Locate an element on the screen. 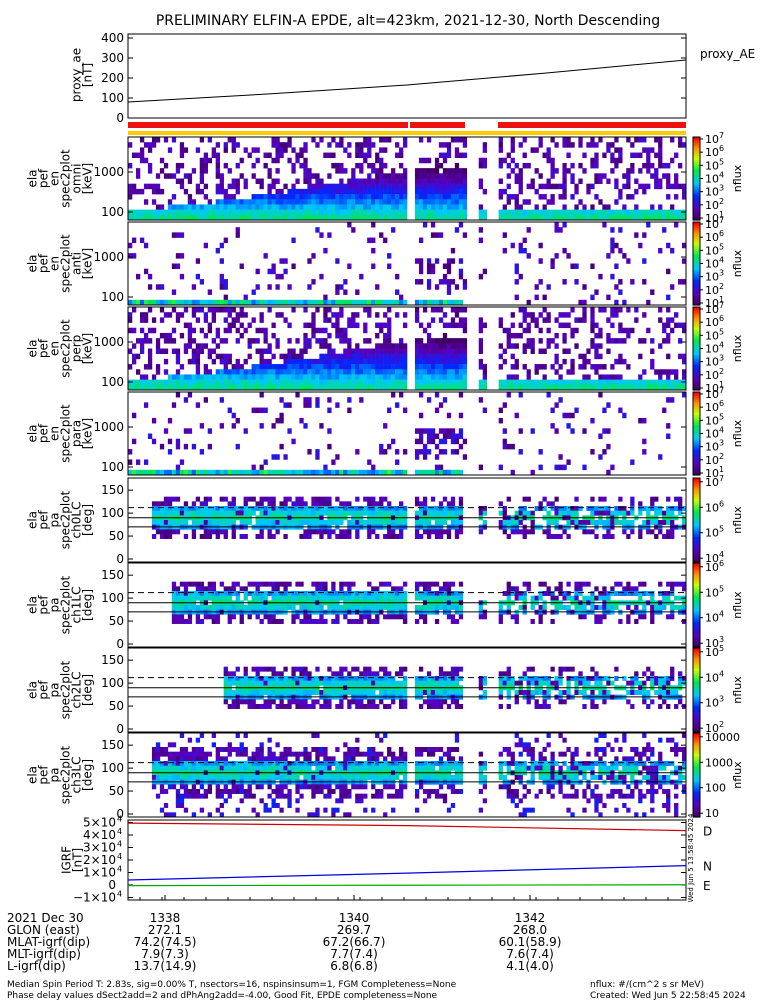 This screenshot has width=775, height=1000. colorbar-tick-exp: 2 is located at coordinates (721, 371).